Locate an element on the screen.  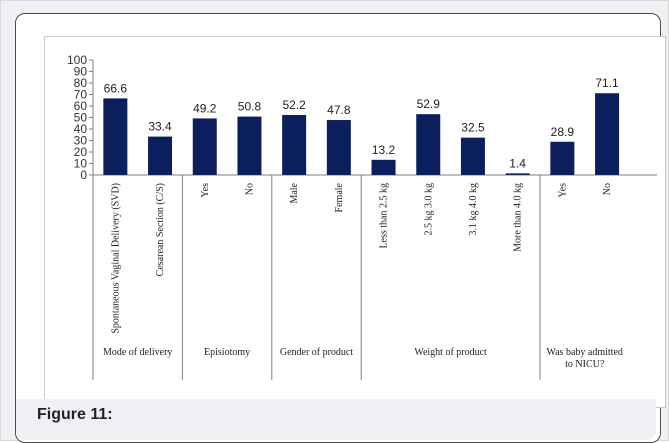
bar-value-label: 28.9 is located at coordinates (563, 132).